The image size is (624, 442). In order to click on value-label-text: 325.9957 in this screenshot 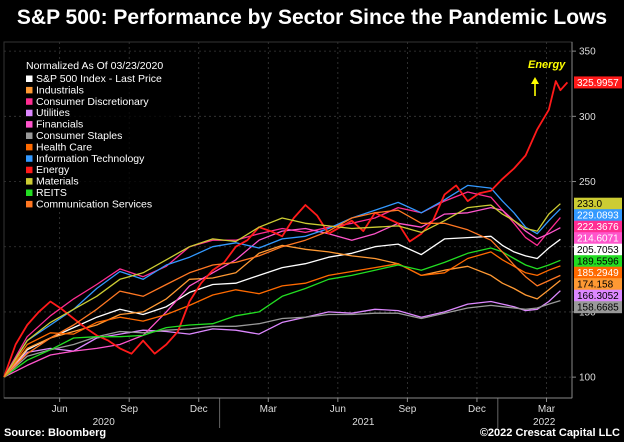, I will do `click(598, 83)`.